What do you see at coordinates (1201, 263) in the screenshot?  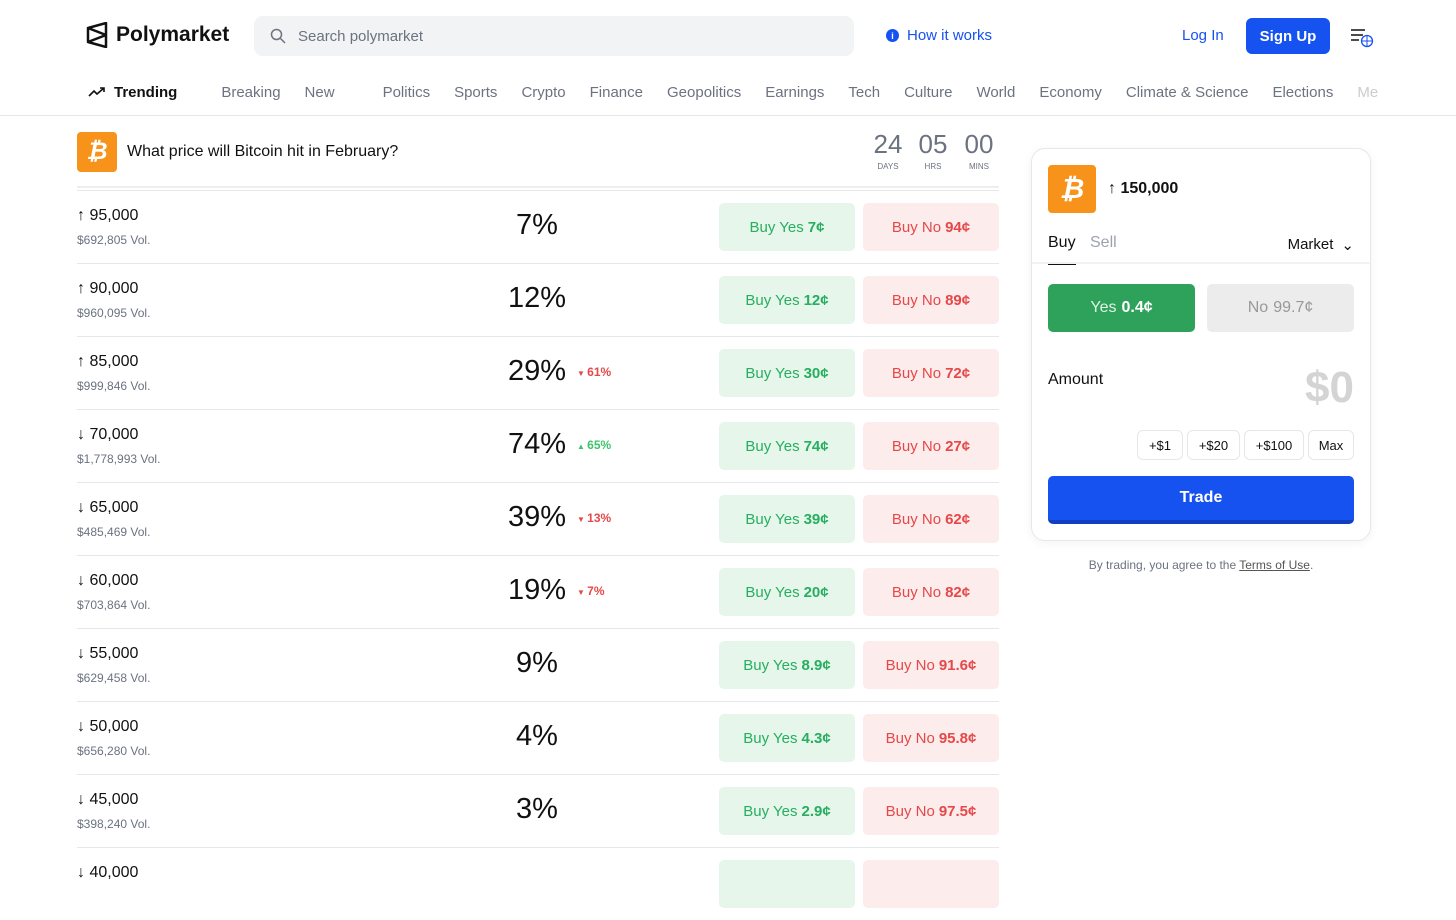 I see `tab-divider` at bounding box center [1201, 263].